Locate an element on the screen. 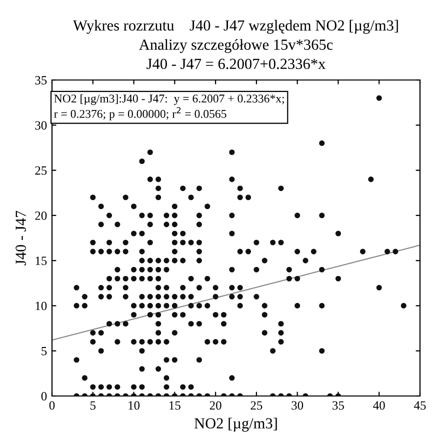  x-tick-label: 25 is located at coordinates (256, 405).